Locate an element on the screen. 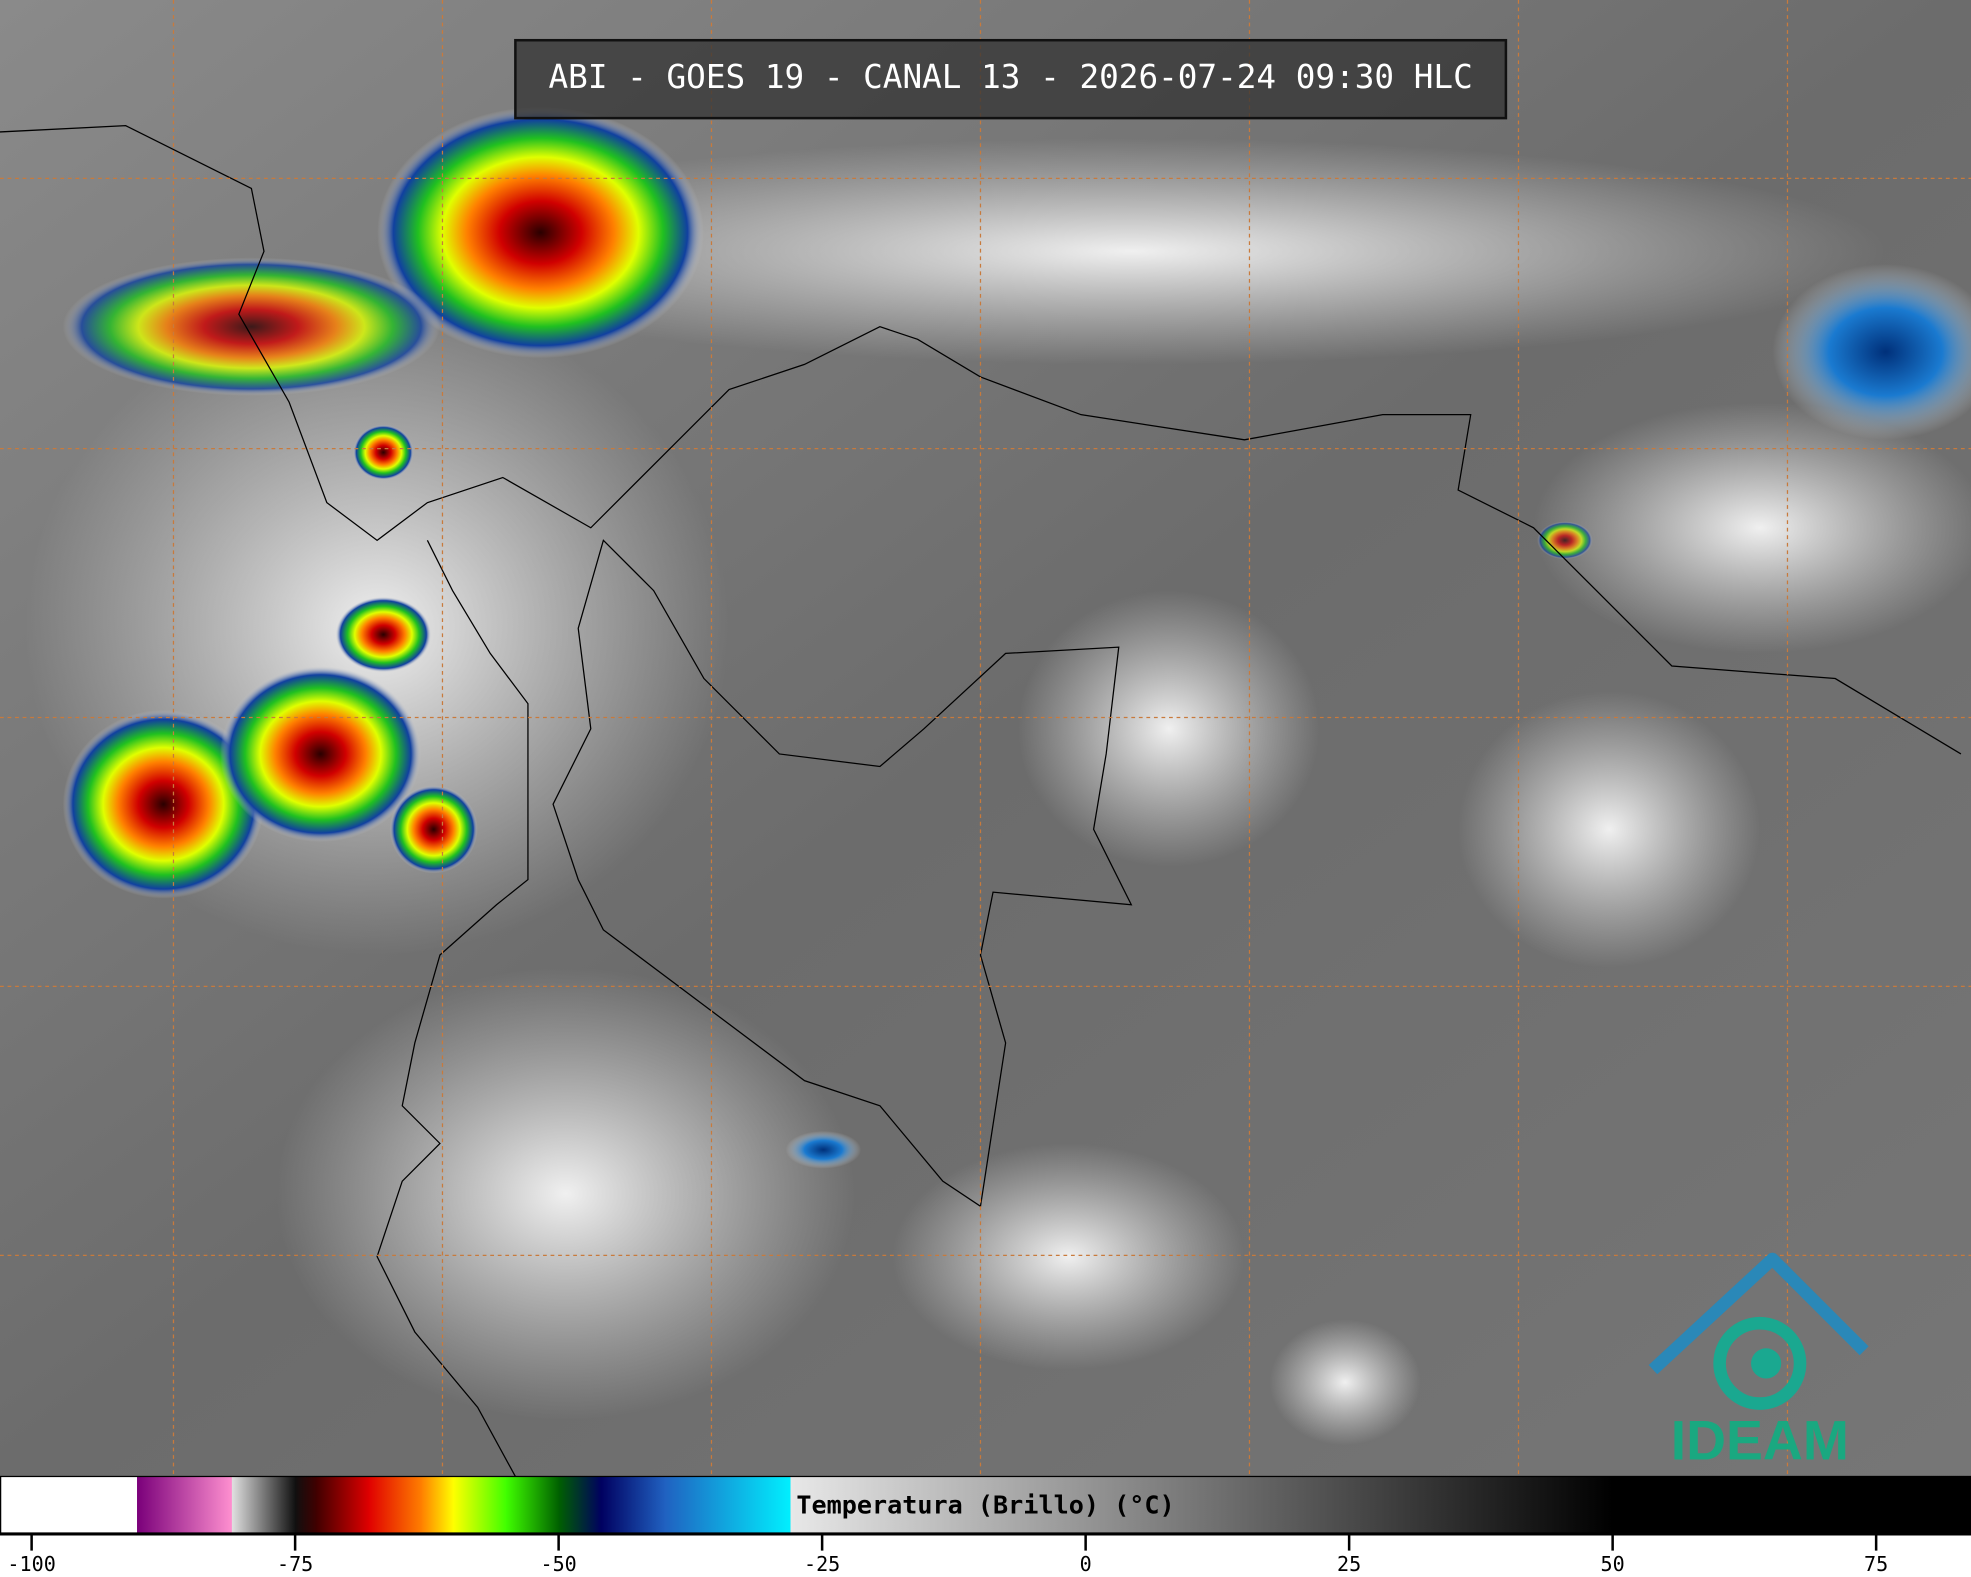  colorbar-label: Temperatura (Brillo) (°C) is located at coordinates (985, 1505).